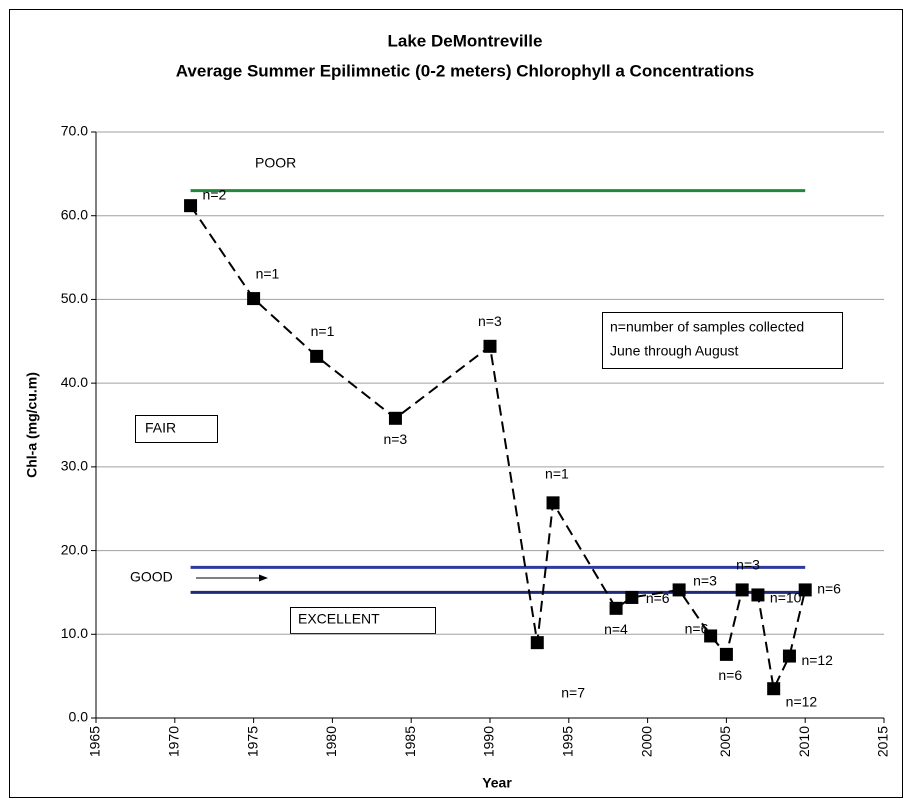 The height and width of the screenshot is (807, 911). Describe the element at coordinates (497, 783) in the screenshot. I see `x-axis-title: Year` at that location.